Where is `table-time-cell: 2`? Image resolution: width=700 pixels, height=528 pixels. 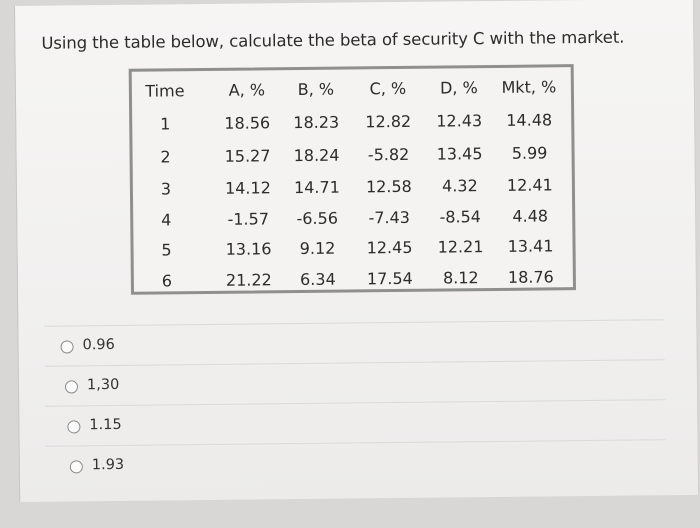
table-time-cell: 2 is located at coordinates (165, 157).